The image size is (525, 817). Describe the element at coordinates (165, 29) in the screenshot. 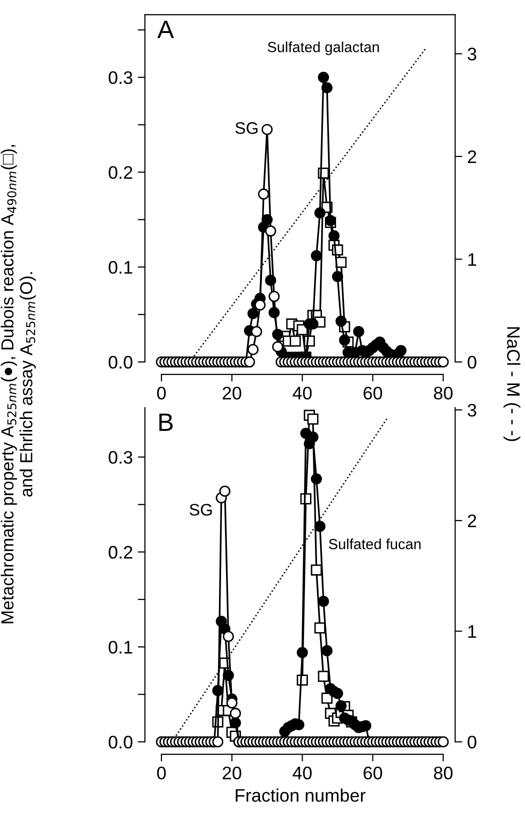

I see `annotation: A` at that location.